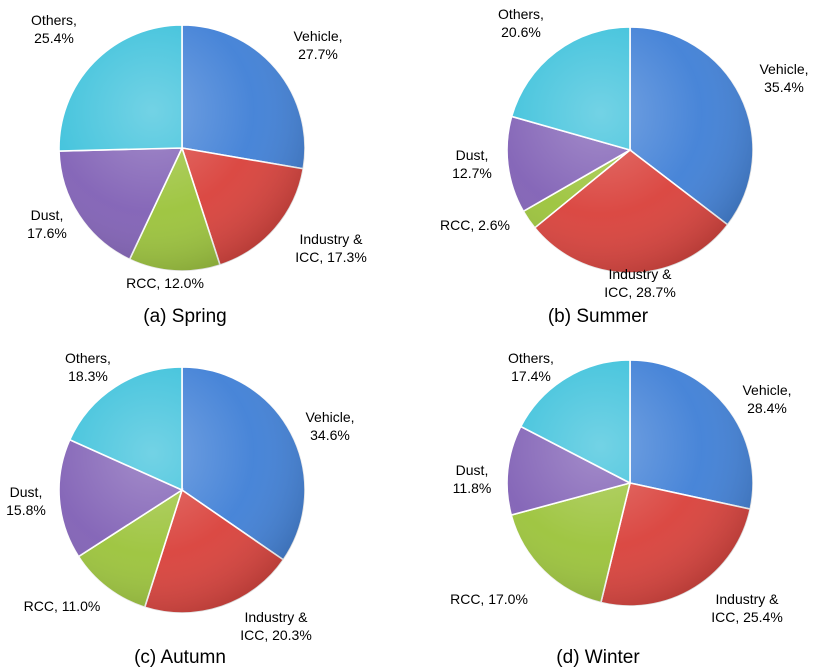  What do you see at coordinates (598, 316) in the screenshot?
I see `chart-caption: (b) Summer` at bounding box center [598, 316].